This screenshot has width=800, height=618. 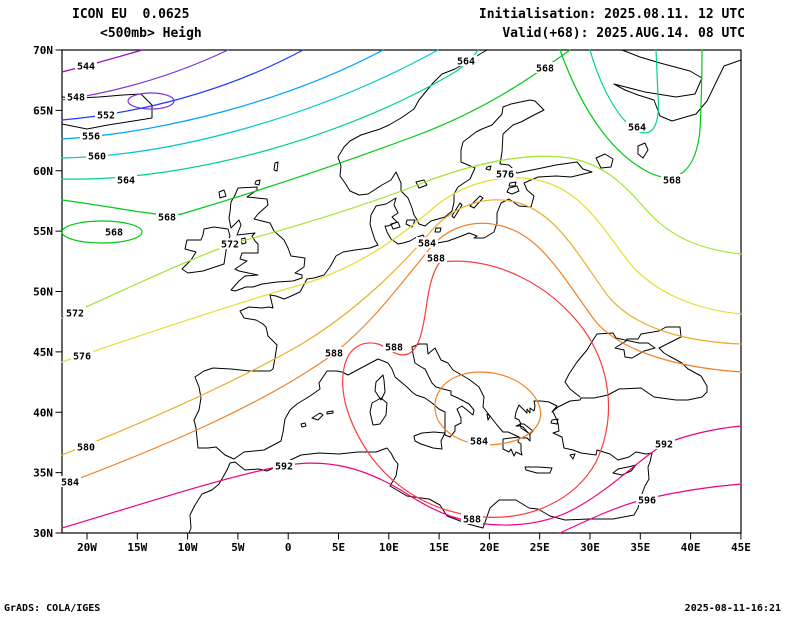 I want to click on grads-credit: GrADS: COLA/IGES, so click(x=52, y=608).